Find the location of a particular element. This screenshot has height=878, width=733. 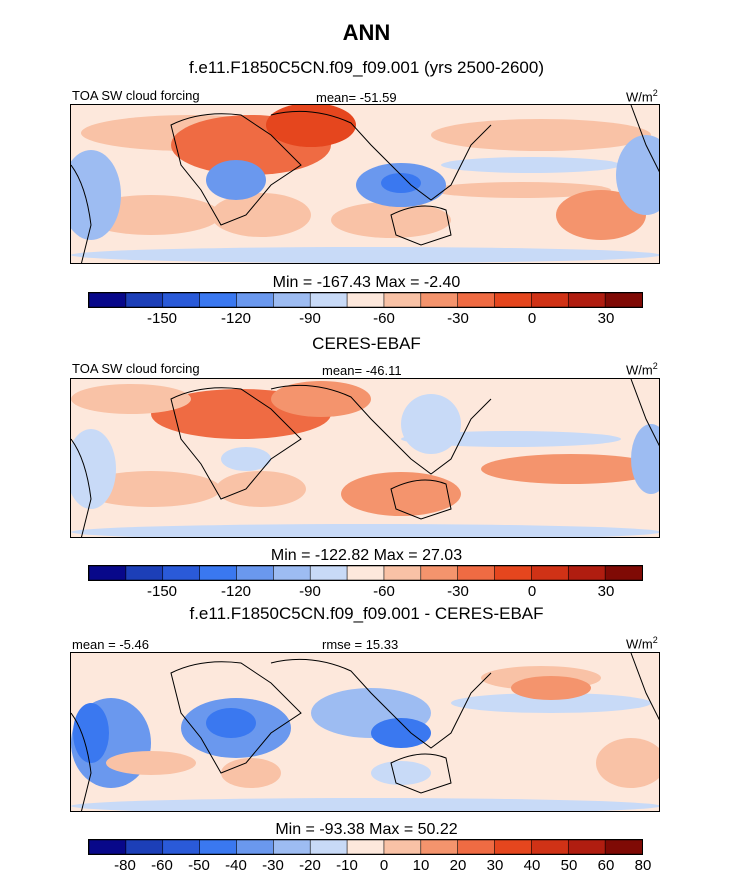

panel-1-minmax: Min = -167.43 Max = -2.40 is located at coordinates (366, 282).